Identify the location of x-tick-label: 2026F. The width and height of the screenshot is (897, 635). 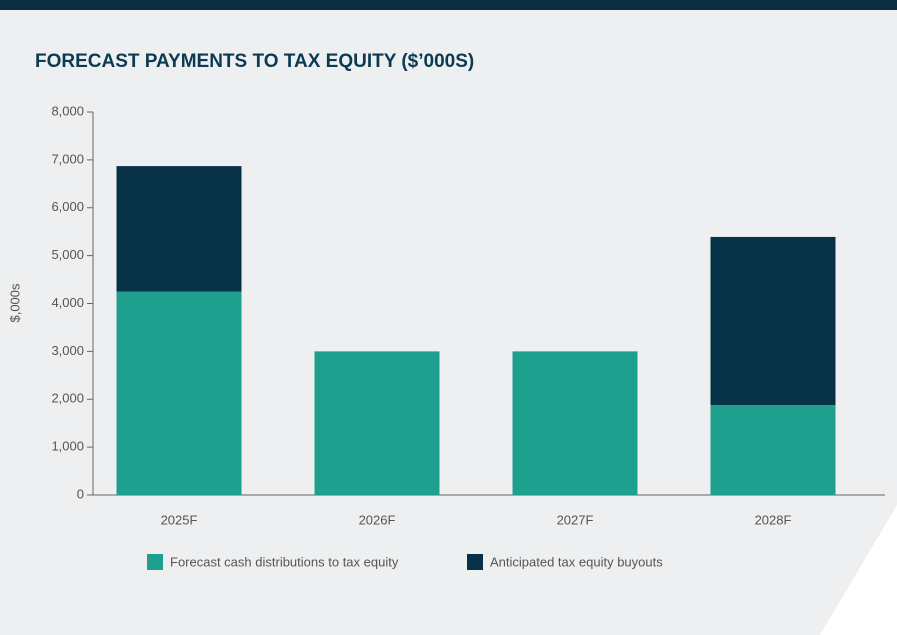
(377, 519).